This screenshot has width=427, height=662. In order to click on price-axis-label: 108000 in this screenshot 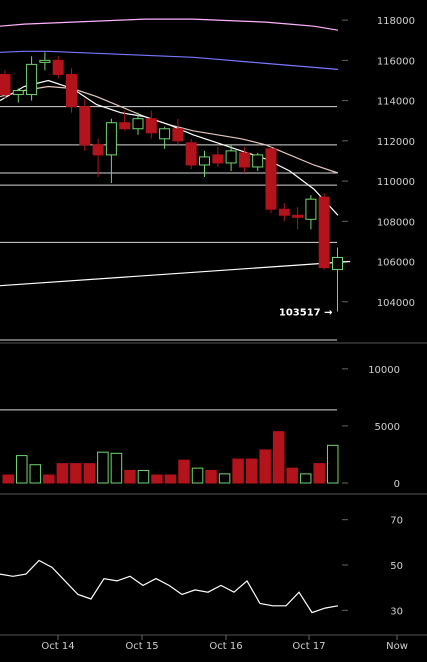, I will do `click(396, 222)`.